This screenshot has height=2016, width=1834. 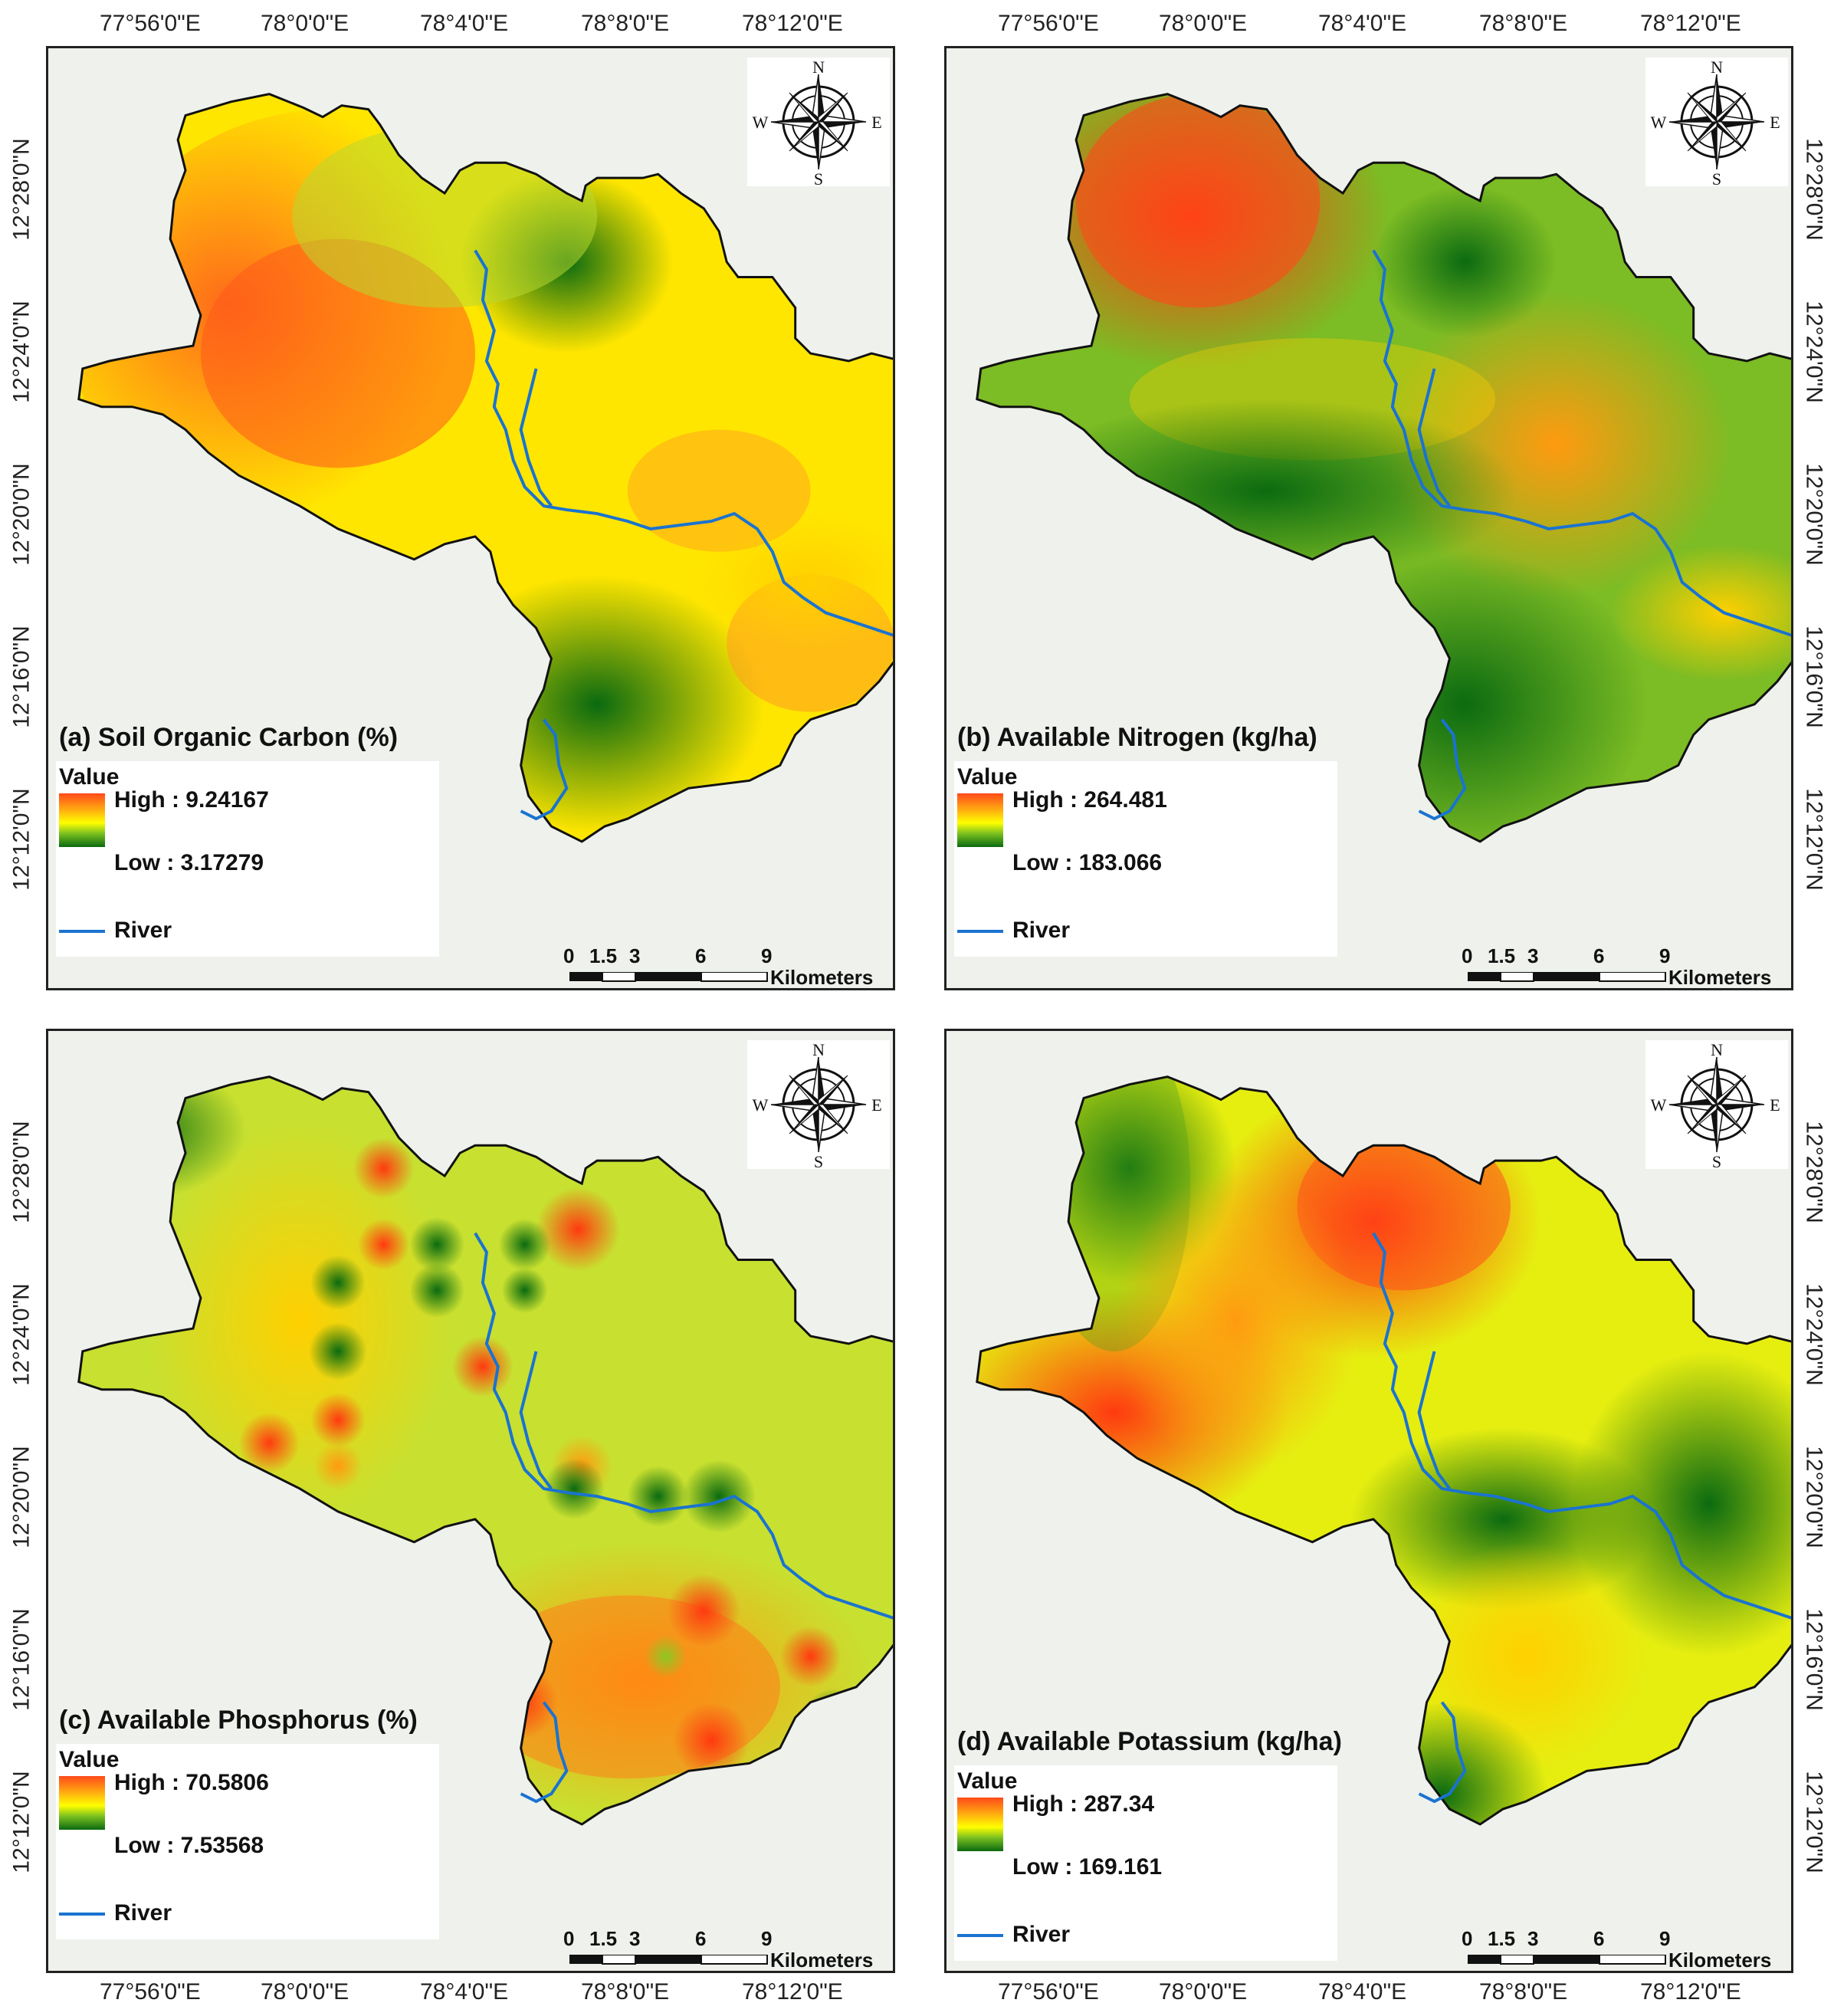 What do you see at coordinates (189, 1845) in the screenshot?
I see `legend-low: Low : 7.53568` at bounding box center [189, 1845].